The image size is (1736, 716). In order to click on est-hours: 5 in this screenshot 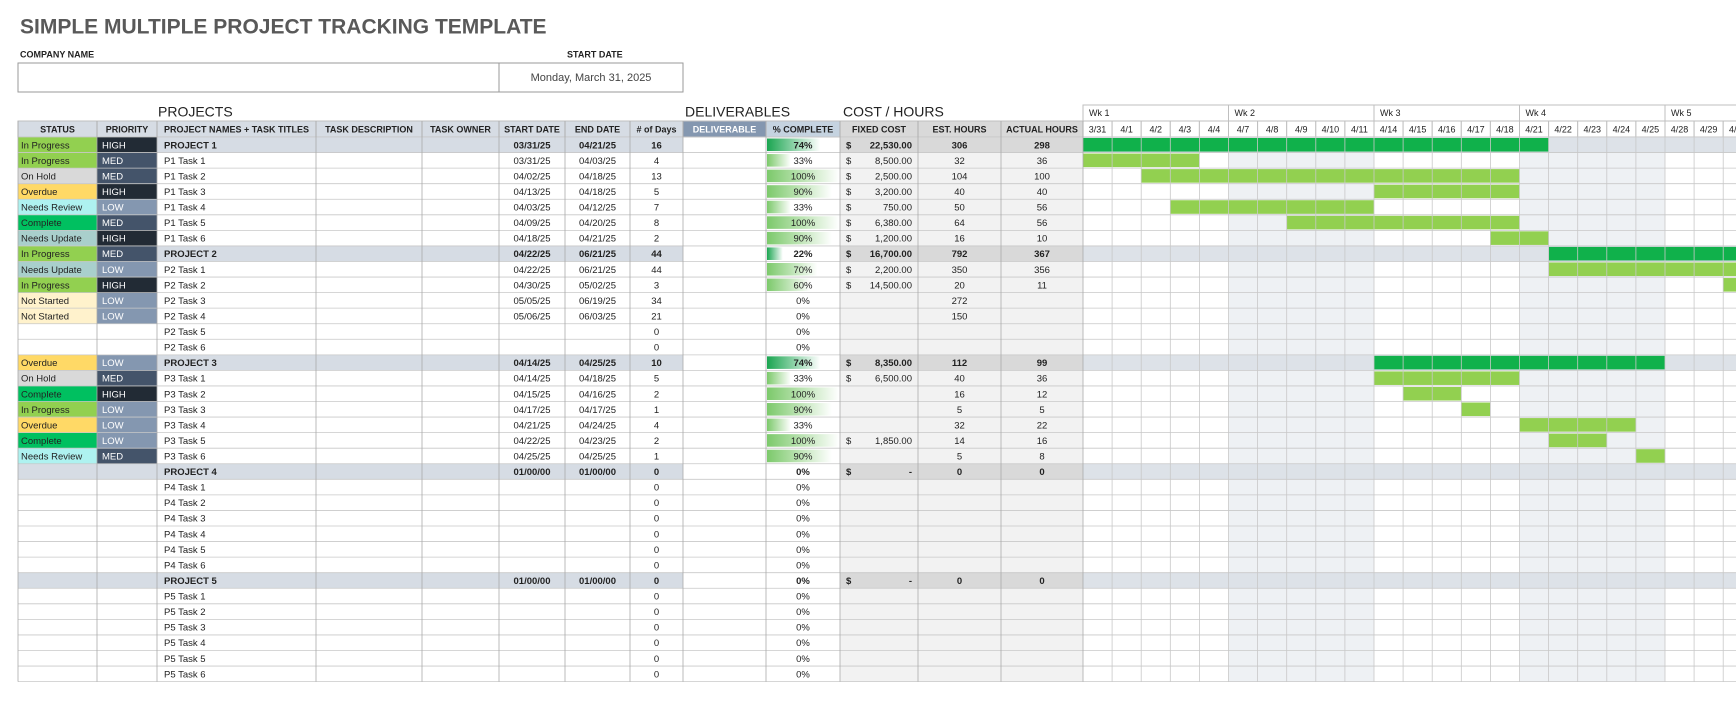, I will do `click(959, 410)`.